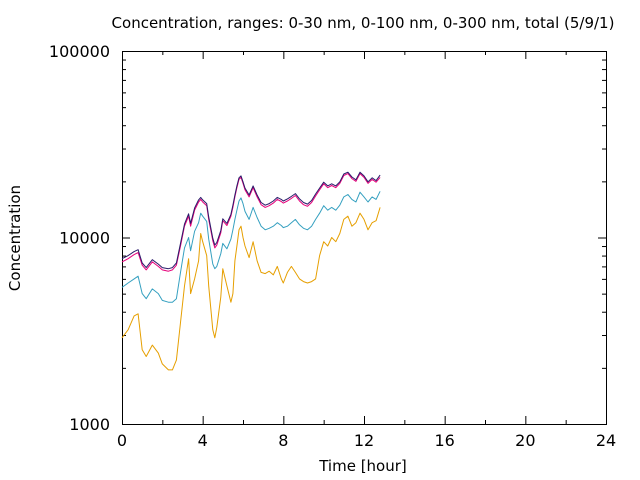 The width and height of the screenshot is (640, 480). I want to click on x-tick-label: 4, so click(203, 440).